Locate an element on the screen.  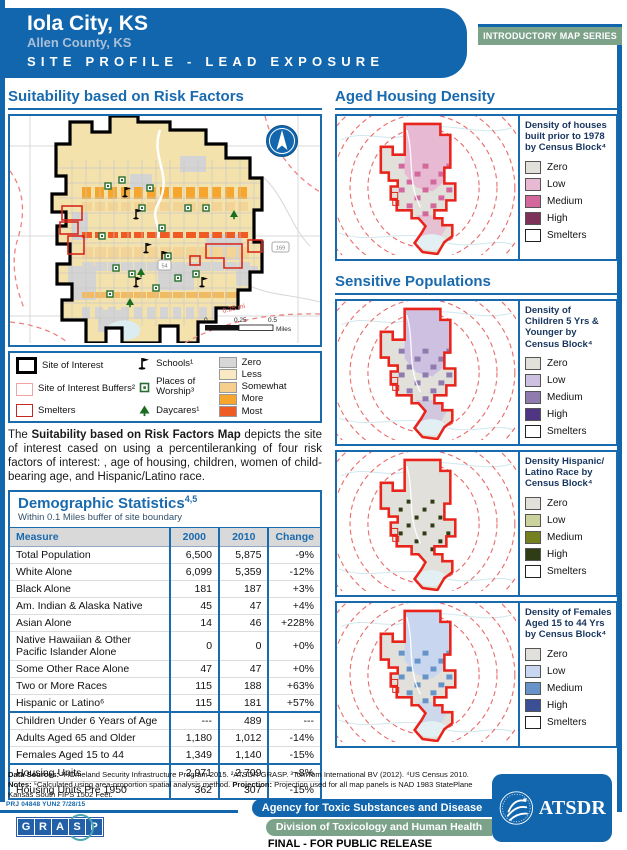
table-cell-value: +63% is located at coordinates (293, 686).